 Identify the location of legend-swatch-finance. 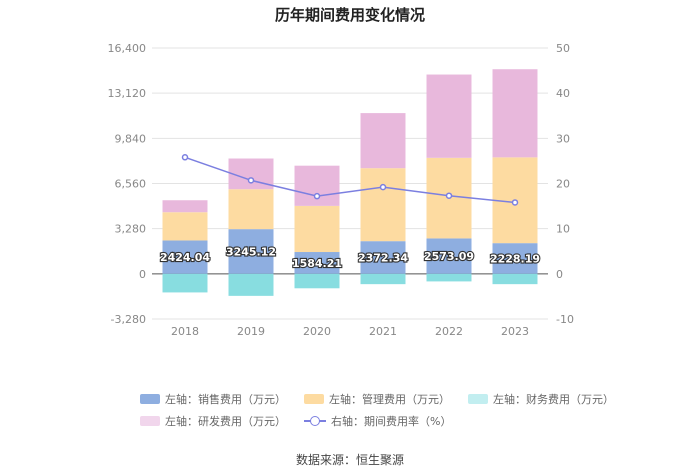
(478, 399).